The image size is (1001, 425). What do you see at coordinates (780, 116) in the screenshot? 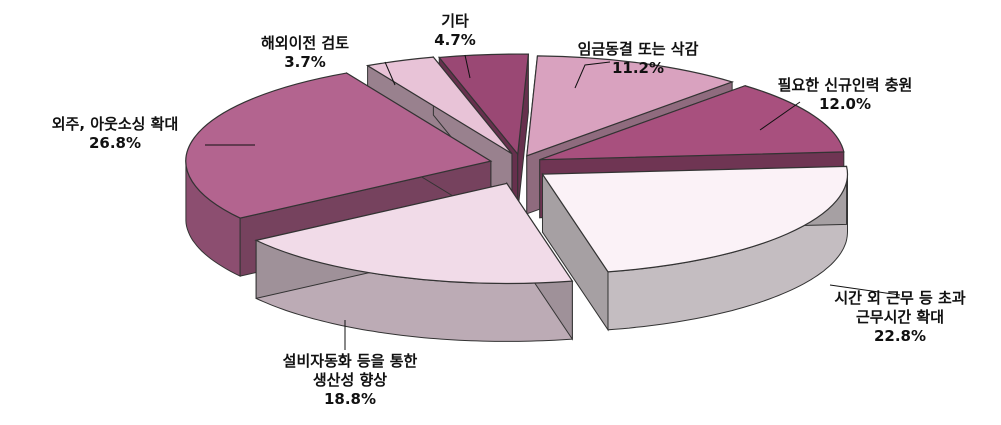
I see `leader-line-hiring` at bounding box center [780, 116].